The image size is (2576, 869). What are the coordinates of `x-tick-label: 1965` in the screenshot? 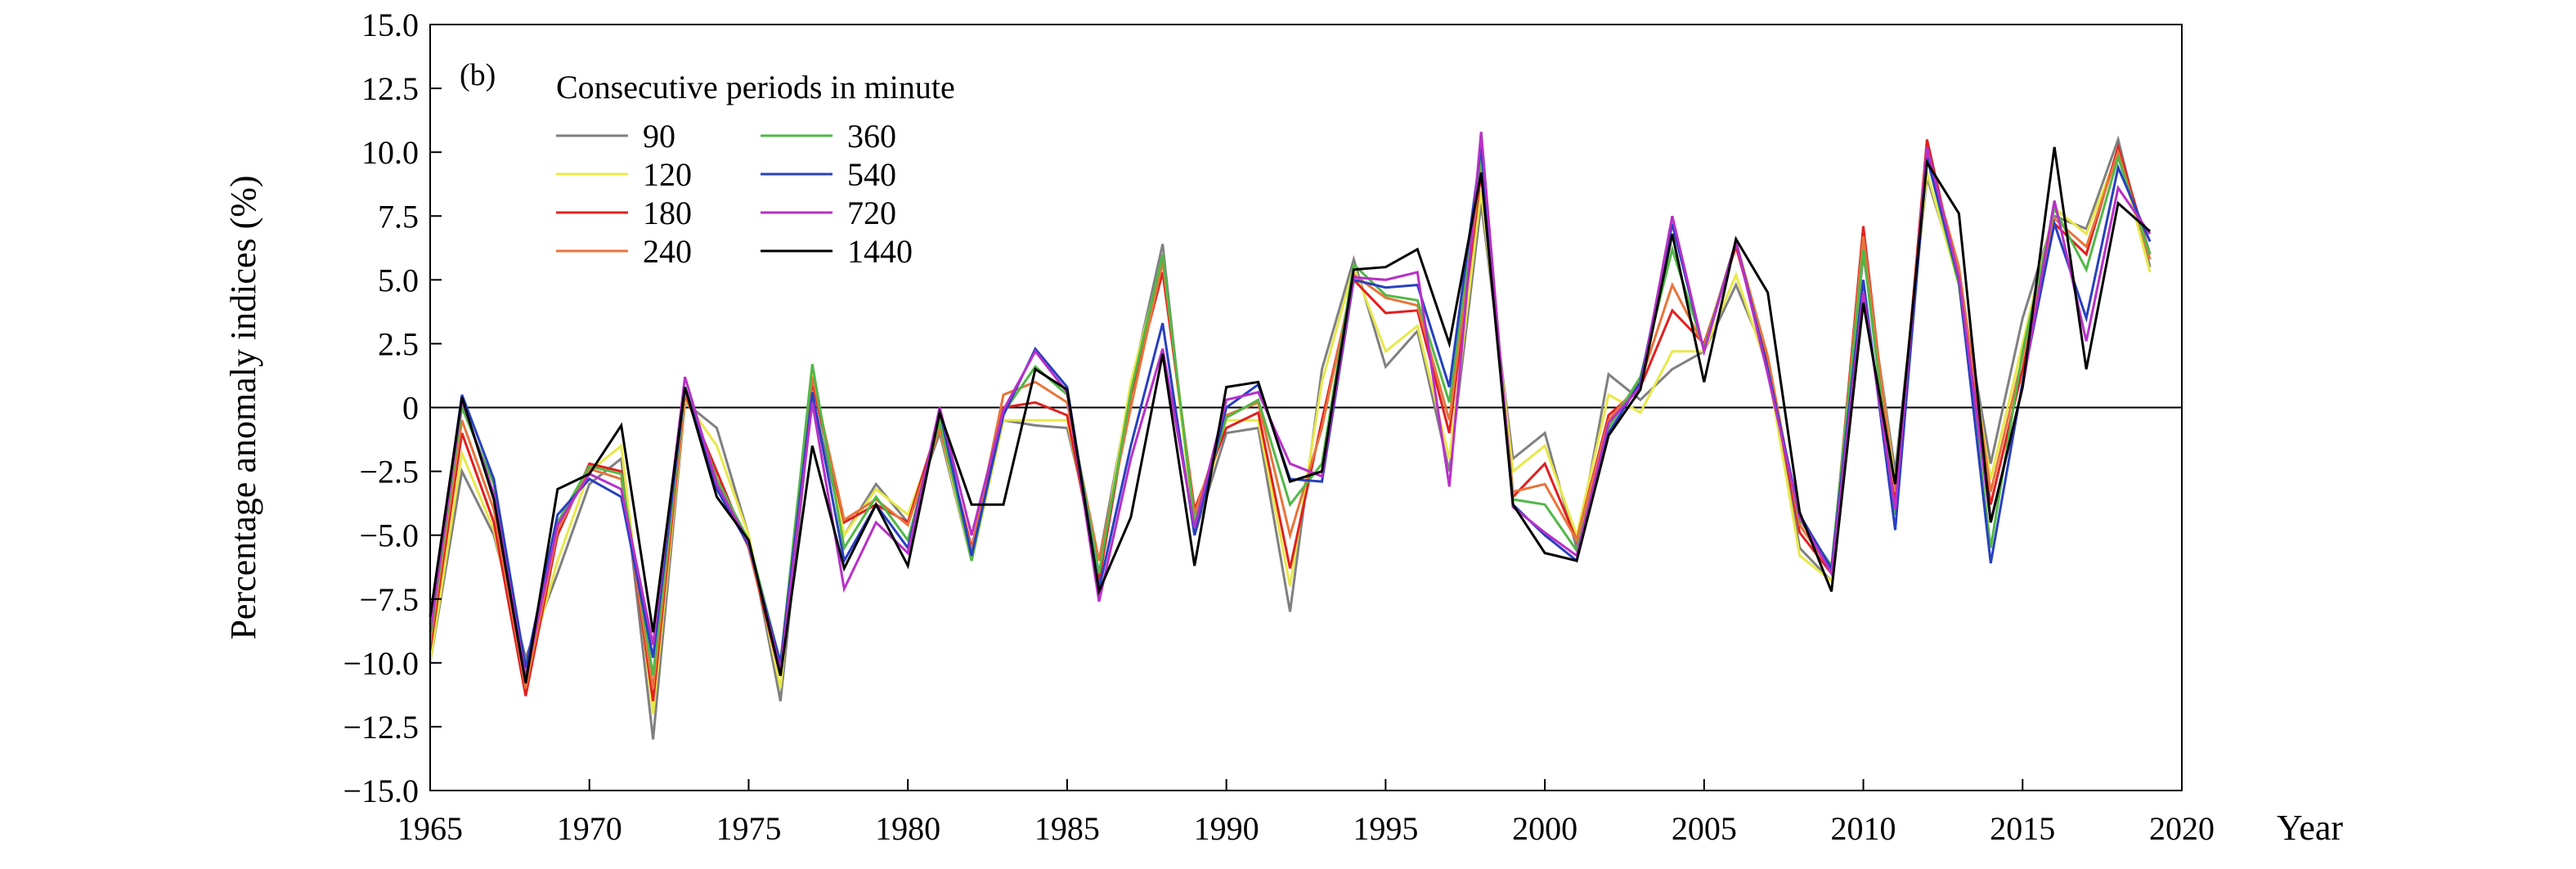 It's located at (430, 828).